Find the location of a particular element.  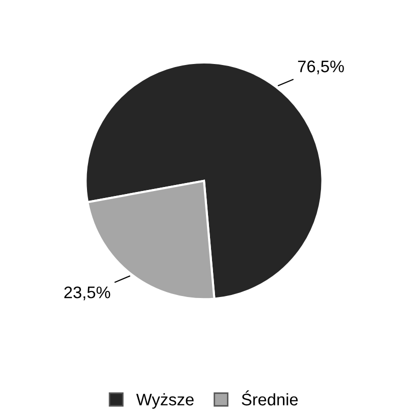

legend-label: Średnie is located at coordinates (270, 398).